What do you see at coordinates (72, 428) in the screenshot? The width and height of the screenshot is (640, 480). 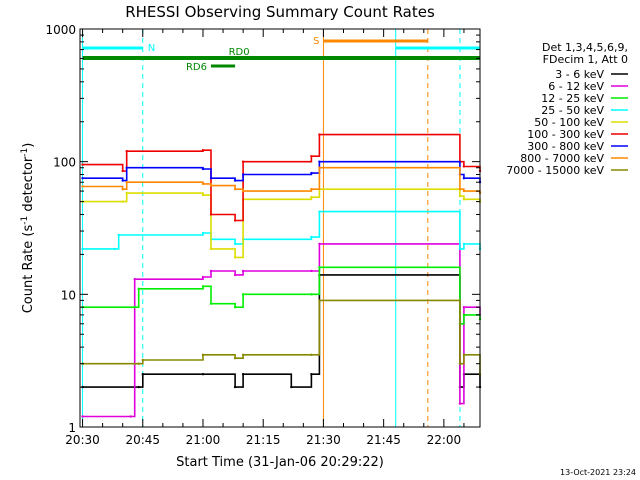 I see `y-tick-label: 1` at bounding box center [72, 428].